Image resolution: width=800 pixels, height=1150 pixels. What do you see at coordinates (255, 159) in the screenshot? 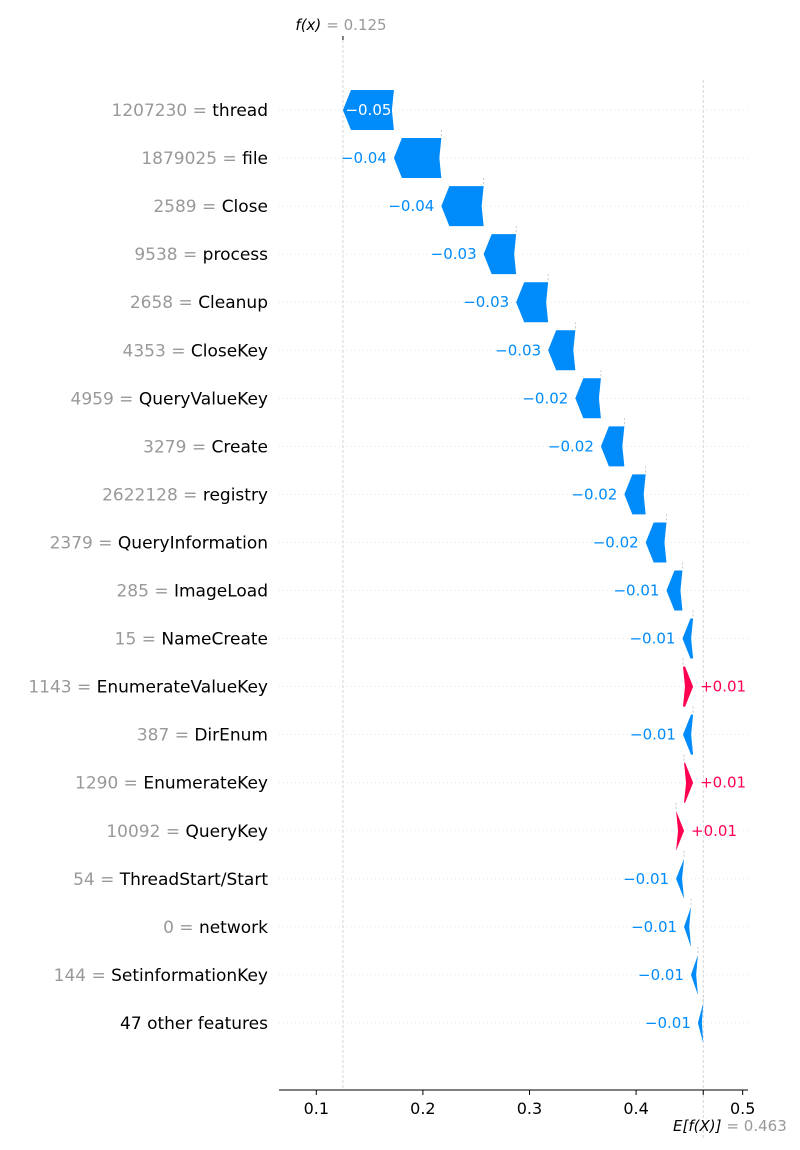
I see `feature-name: file` at bounding box center [255, 159].